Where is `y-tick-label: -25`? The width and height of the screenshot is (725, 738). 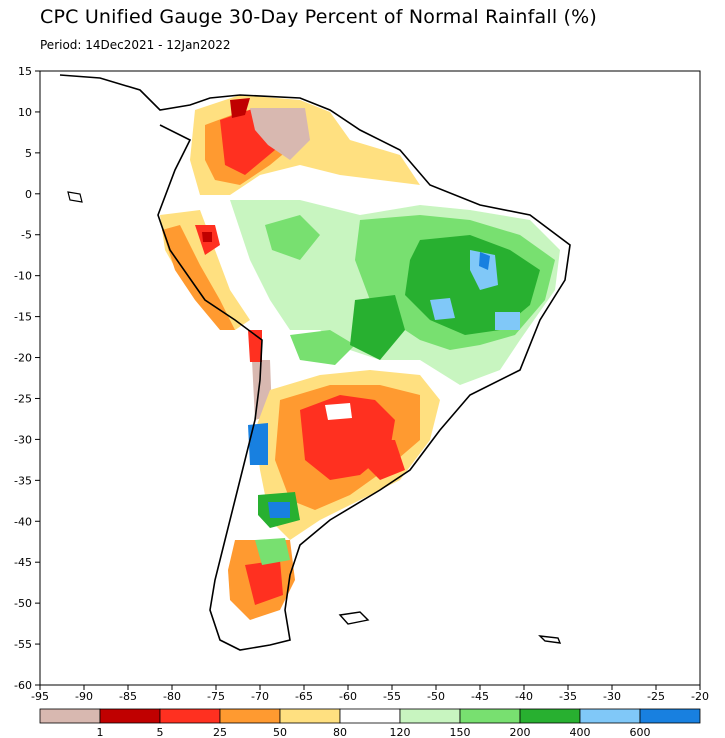
y-tick-label: -25 is located at coordinates (23, 398).